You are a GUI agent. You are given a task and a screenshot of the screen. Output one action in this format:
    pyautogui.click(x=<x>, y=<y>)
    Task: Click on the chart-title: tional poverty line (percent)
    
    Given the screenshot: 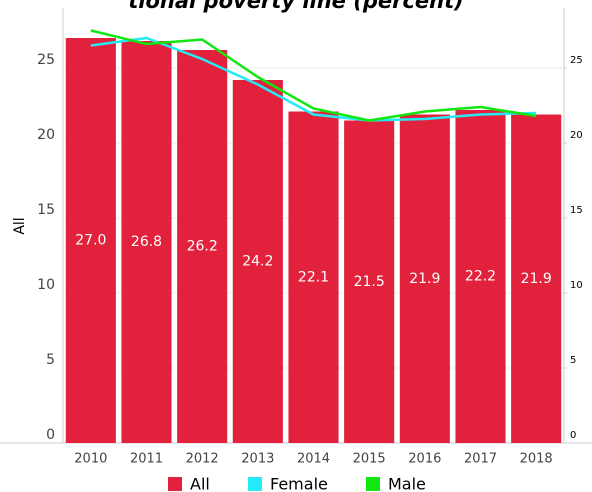 What is the action you would take?
    pyautogui.click(x=296, y=6)
    